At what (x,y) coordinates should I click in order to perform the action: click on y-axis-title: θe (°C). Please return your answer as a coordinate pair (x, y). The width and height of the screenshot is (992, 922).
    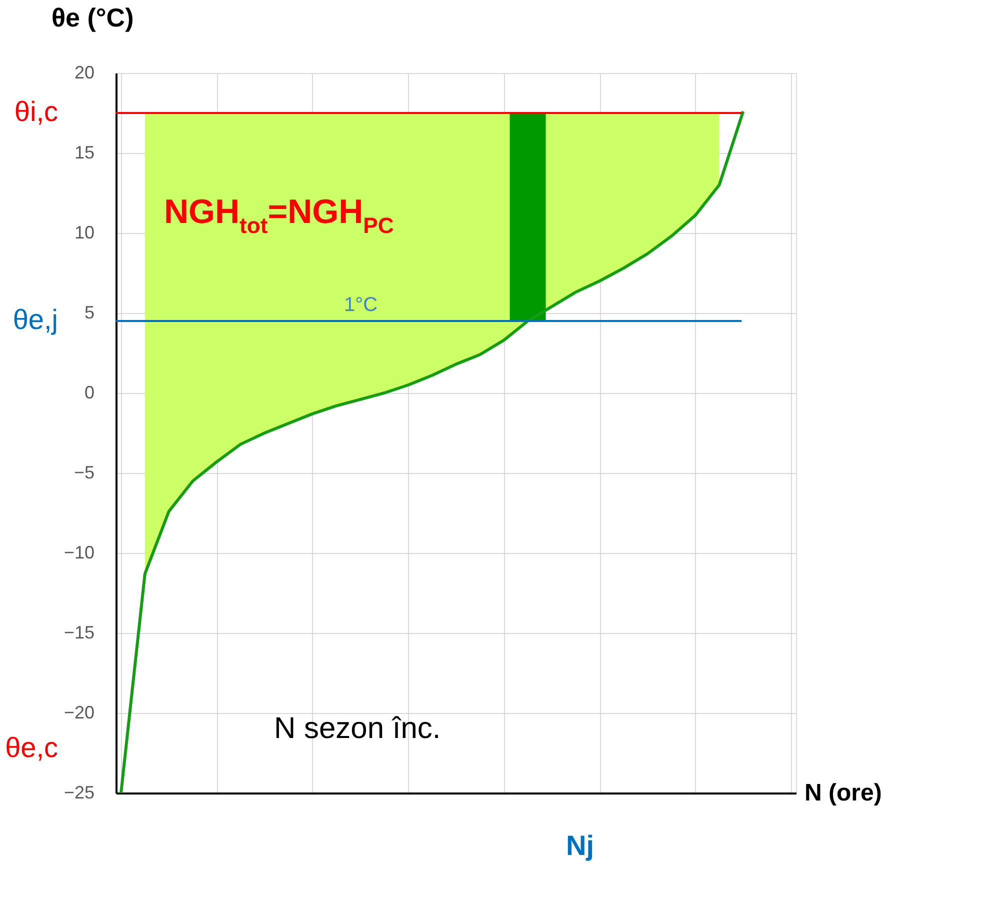
    Looking at the image, I should click on (93, 17).